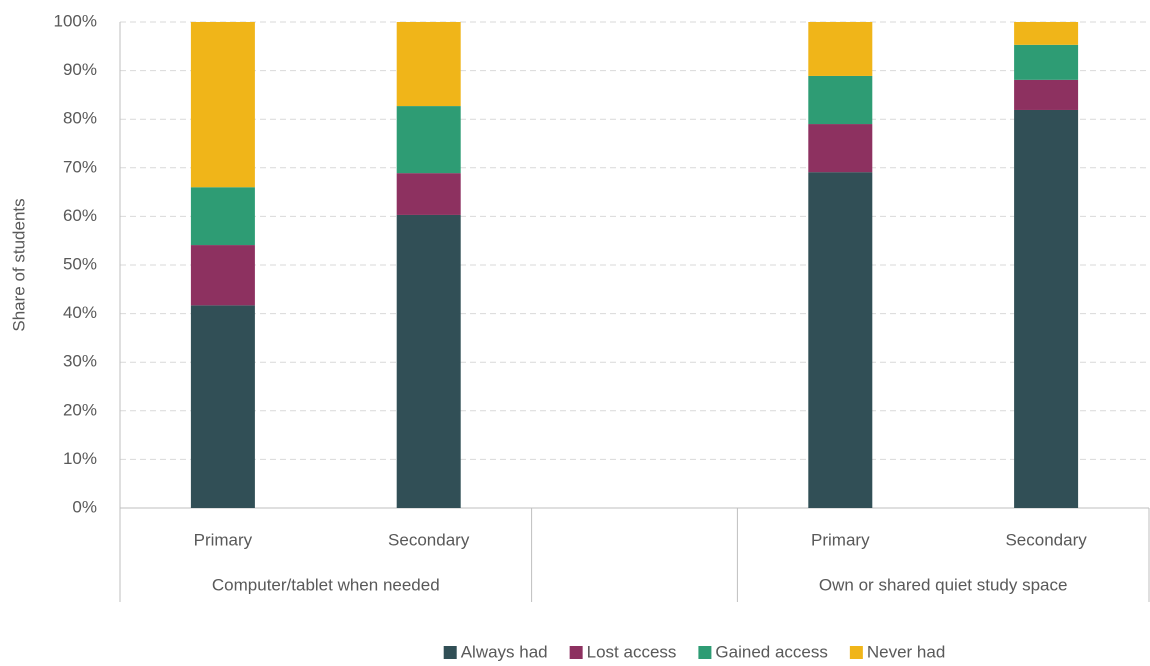 Image resolution: width=1150 pixels, height=666 pixels. I want to click on group-label: Own or shared quiet study space, so click(943, 584).